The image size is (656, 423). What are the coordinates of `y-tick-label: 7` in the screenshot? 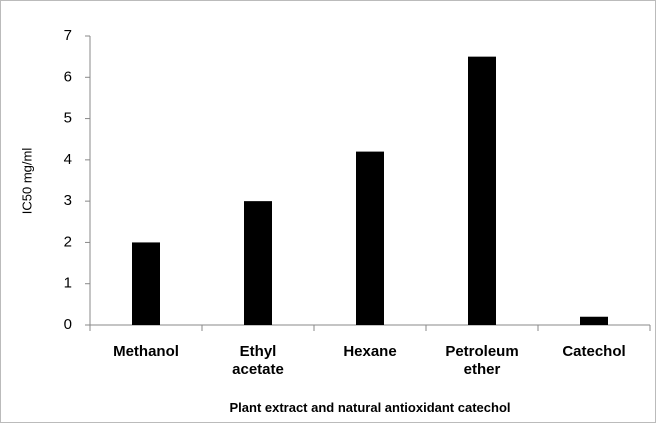 It's located at (68, 35).